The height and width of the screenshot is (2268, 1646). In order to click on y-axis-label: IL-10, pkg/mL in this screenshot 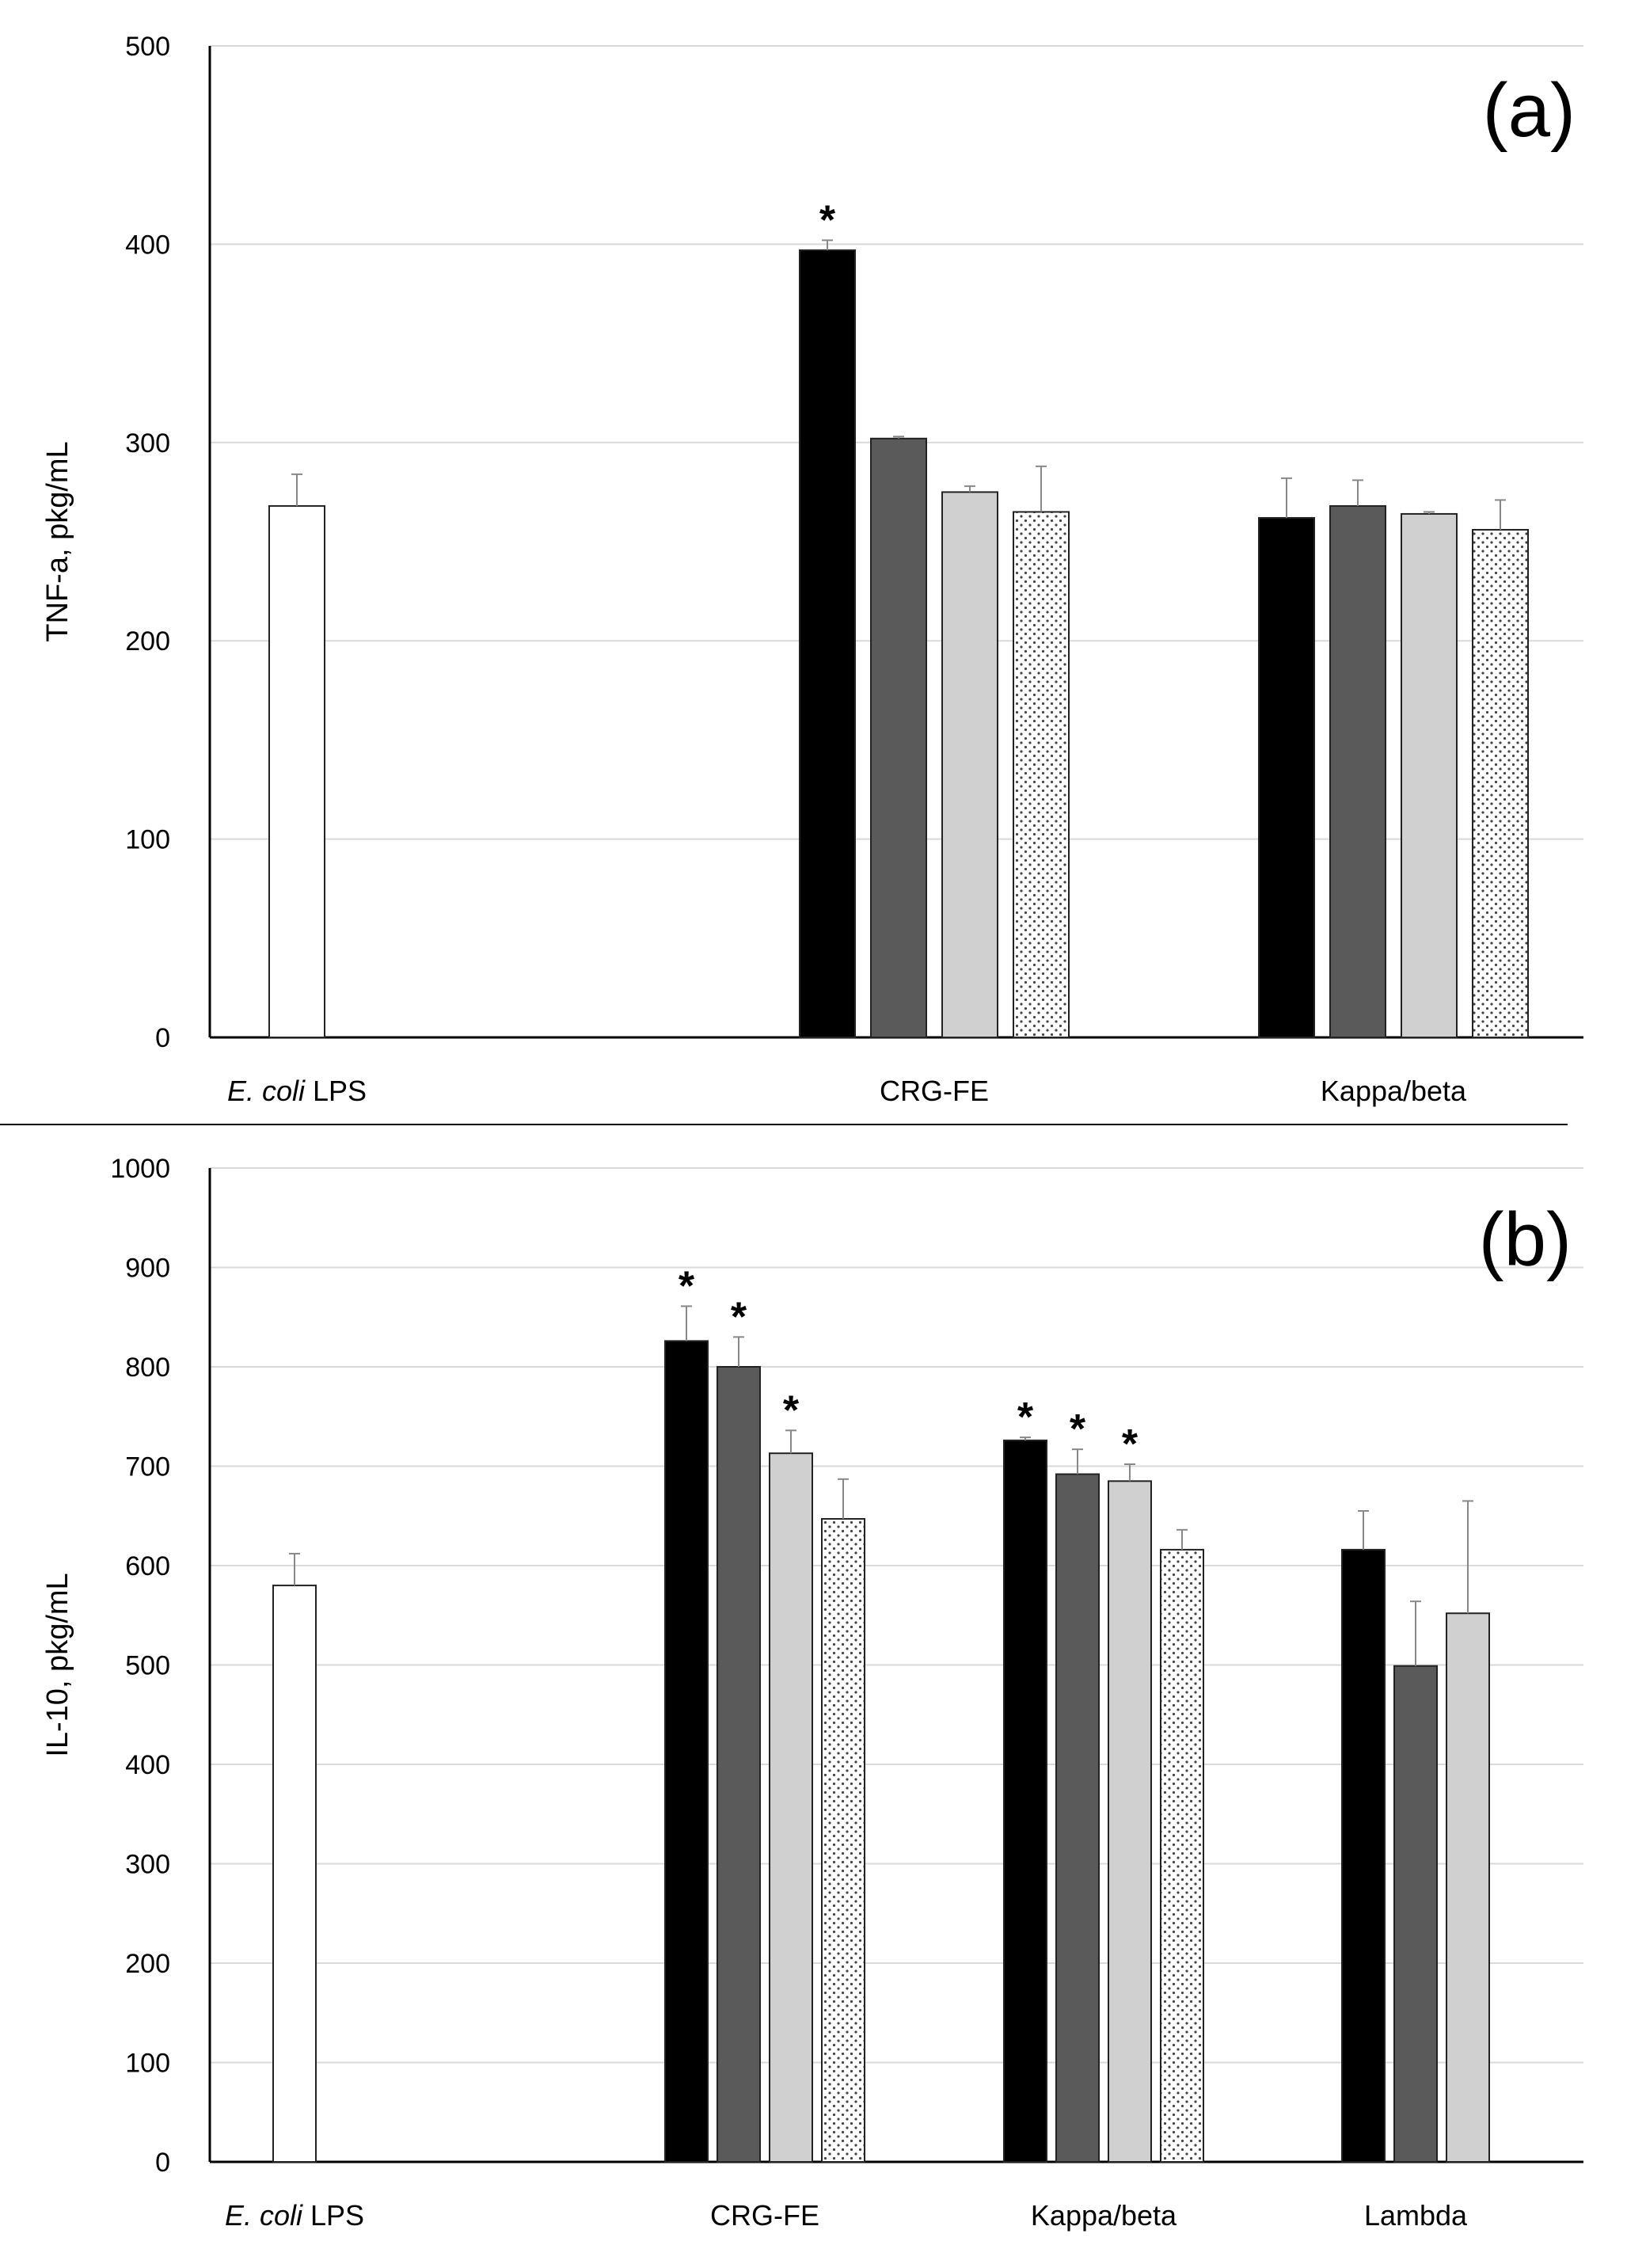, I will do `click(58, 1664)`.